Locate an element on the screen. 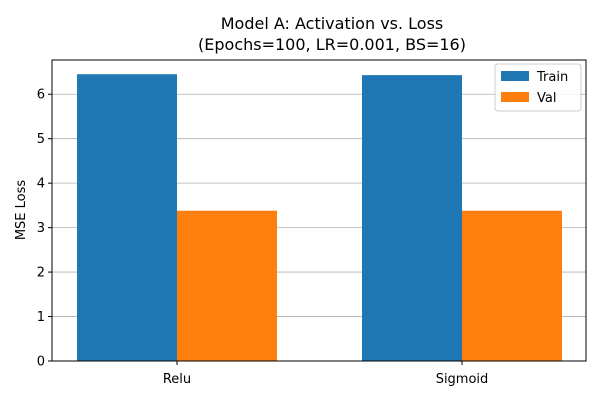  y-tick-label: 5 is located at coordinates (41, 139).